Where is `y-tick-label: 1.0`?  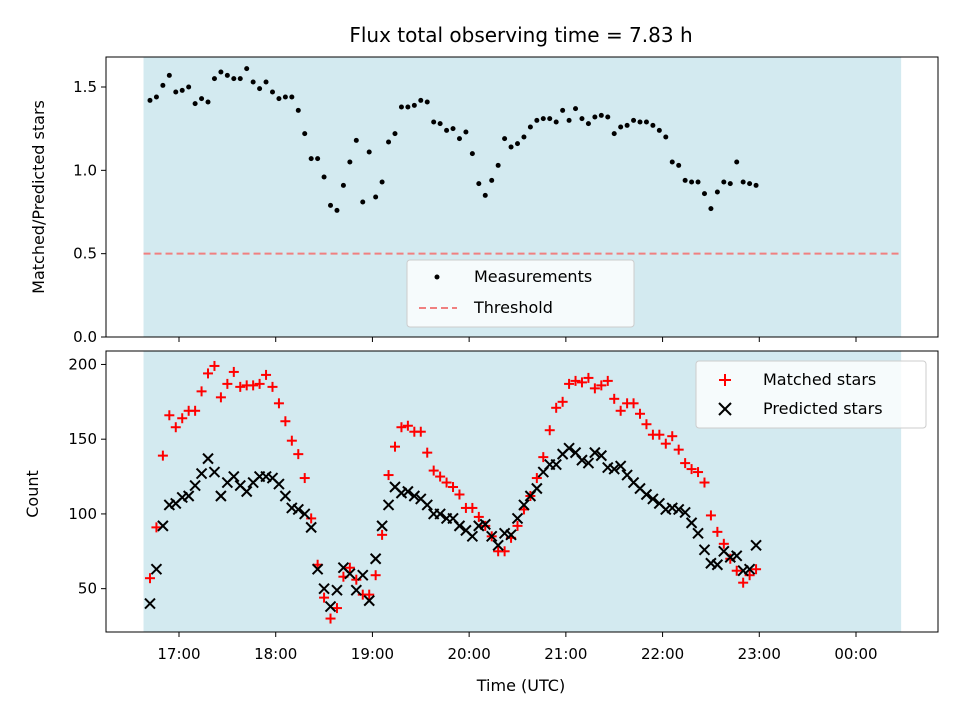 y-tick-label: 1.0 is located at coordinates (85, 170).